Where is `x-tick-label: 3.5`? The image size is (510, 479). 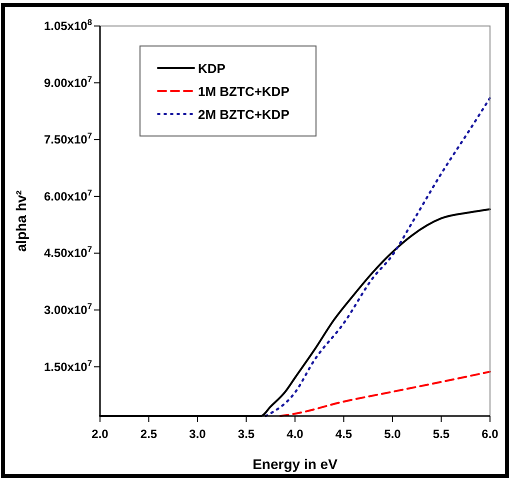 x-tick-label: 3.5 is located at coordinates (246, 434).